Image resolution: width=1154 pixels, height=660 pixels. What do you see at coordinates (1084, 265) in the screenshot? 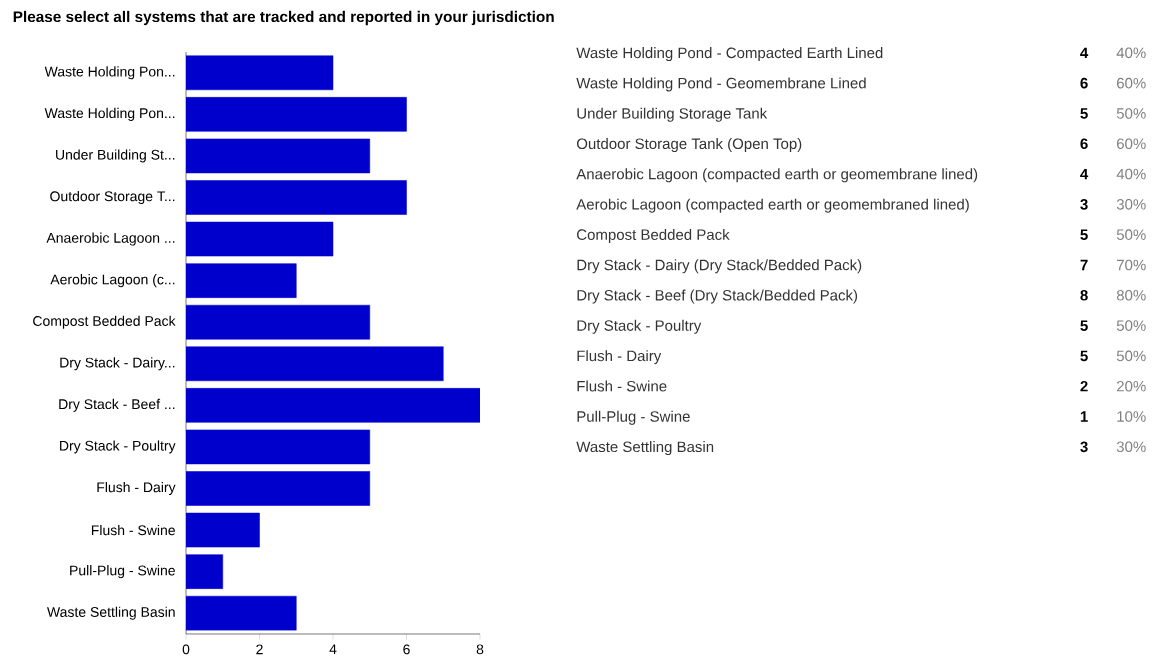
I see `data-label: 7` at bounding box center [1084, 265].